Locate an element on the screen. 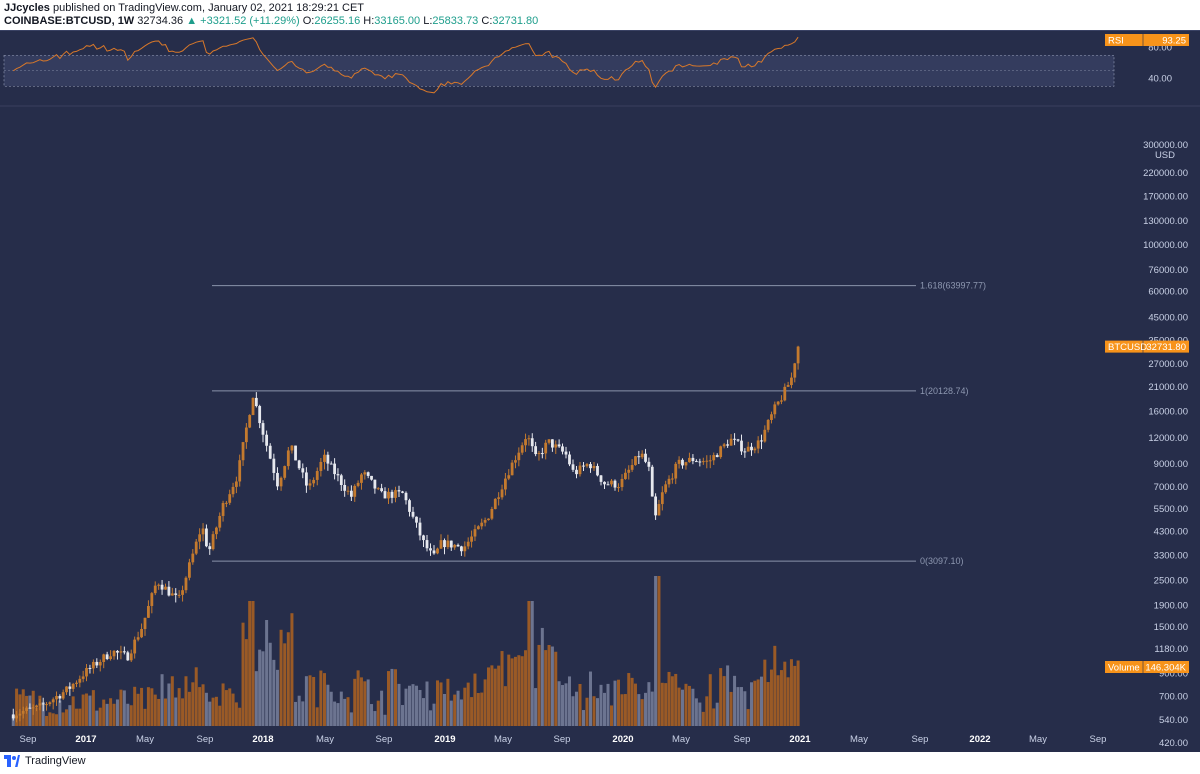  price-tick-label: 12000.00 is located at coordinates (1168, 438).